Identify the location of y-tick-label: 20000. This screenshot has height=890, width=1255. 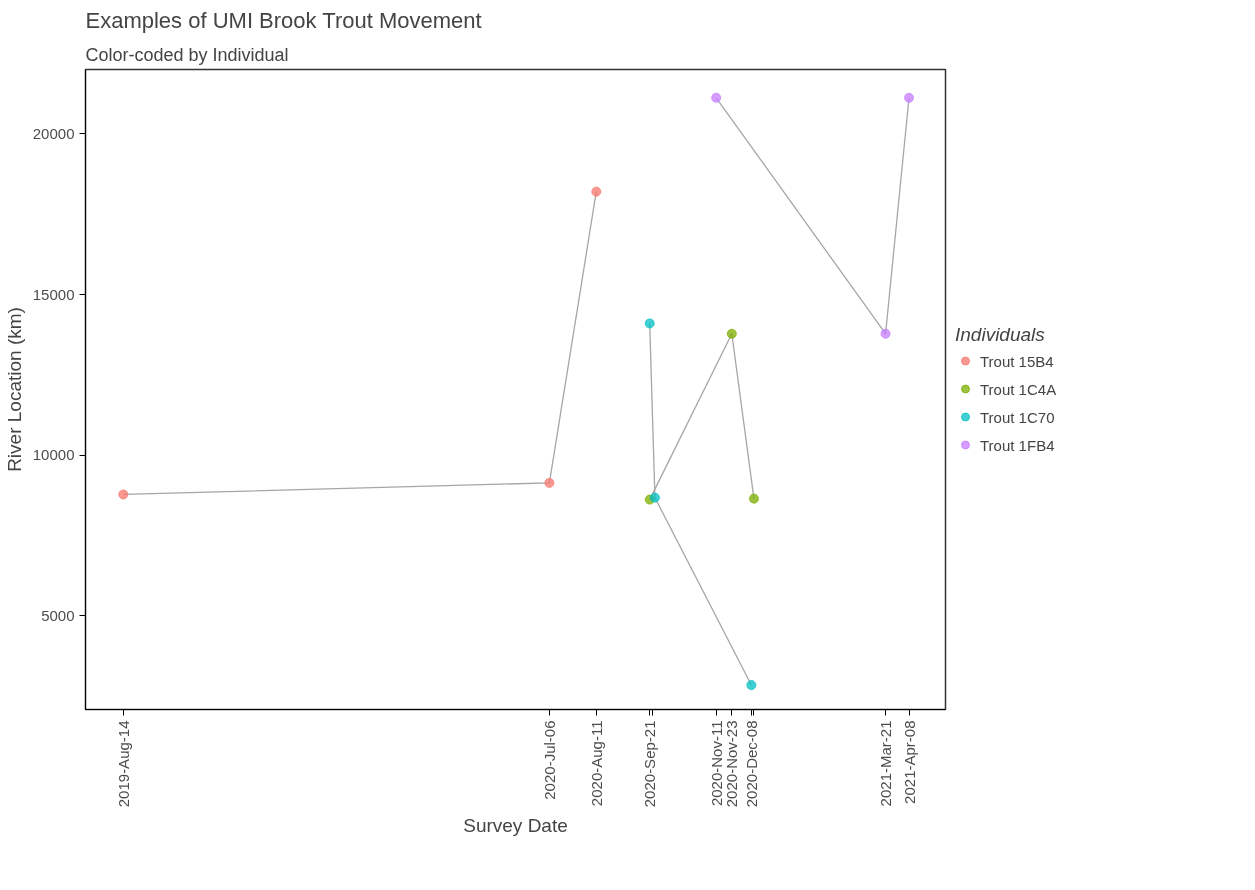
(53, 133).